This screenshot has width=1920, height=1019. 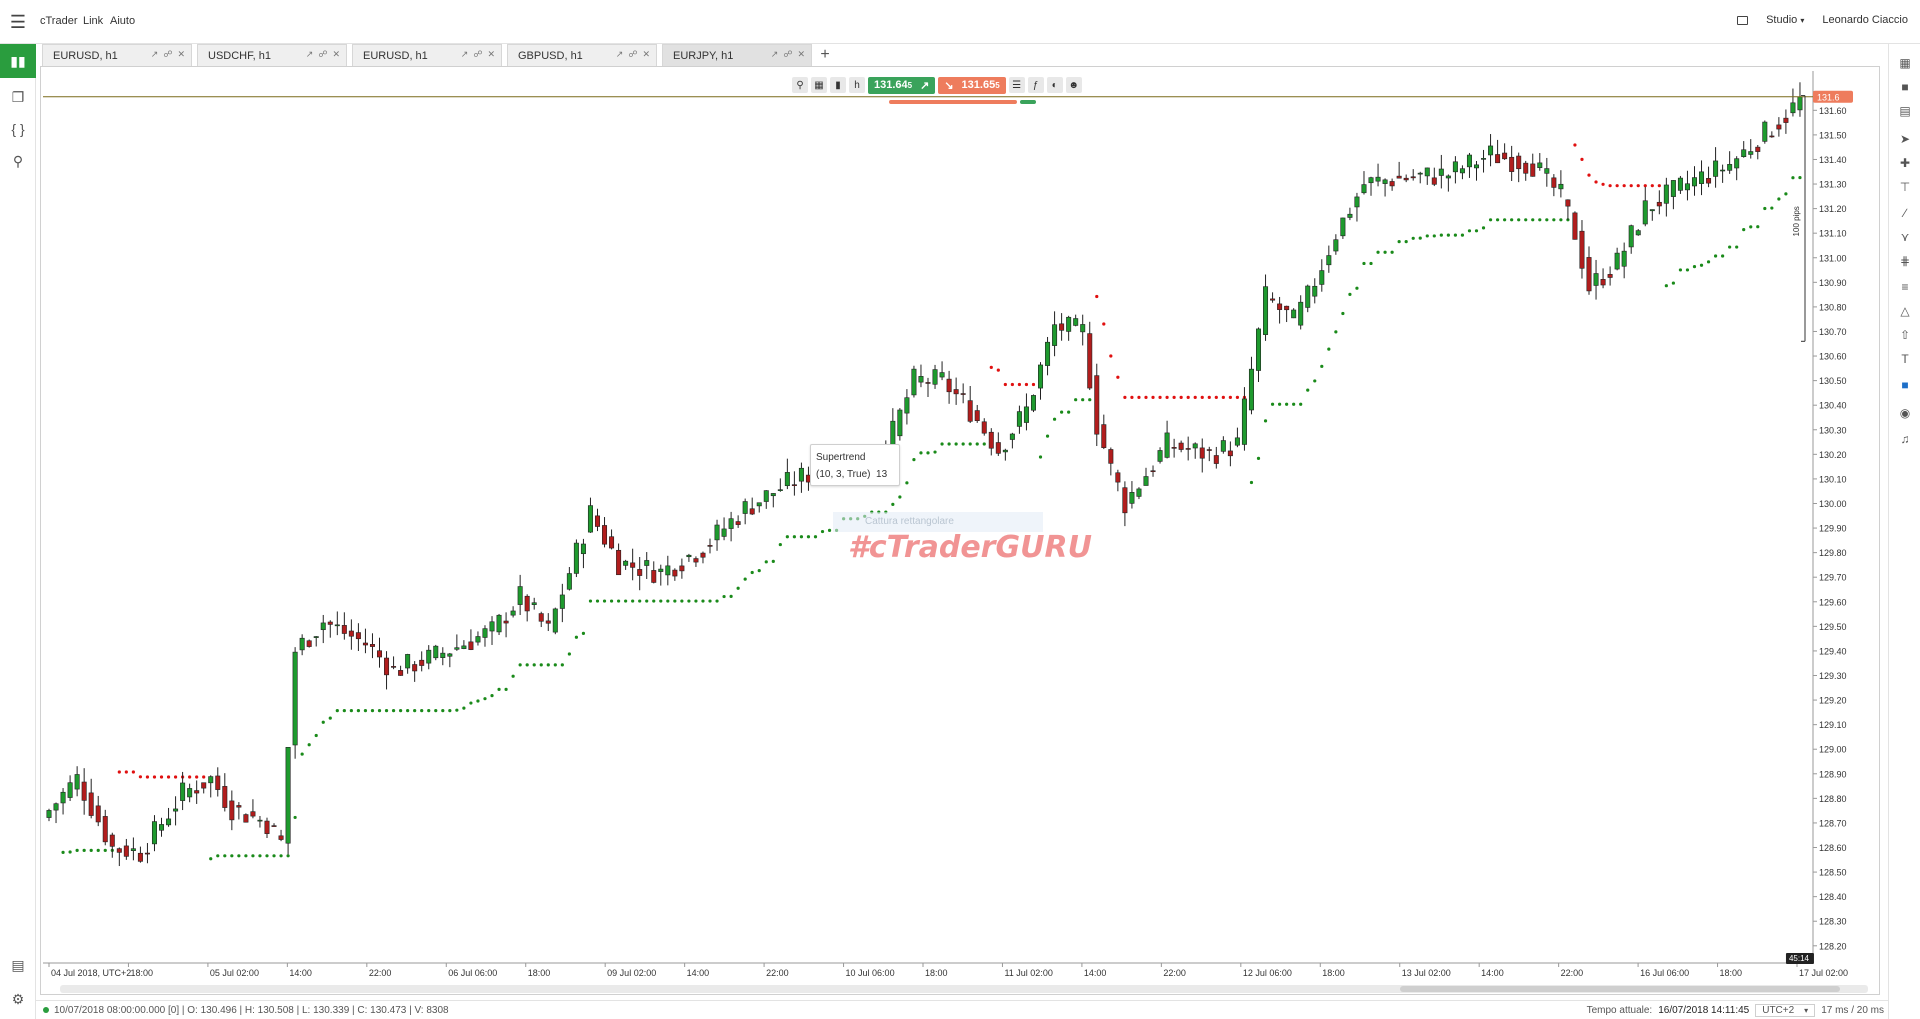 What do you see at coordinates (1785, 20) in the screenshot?
I see `studio-dropdown: Studio ▾` at bounding box center [1785, 20].